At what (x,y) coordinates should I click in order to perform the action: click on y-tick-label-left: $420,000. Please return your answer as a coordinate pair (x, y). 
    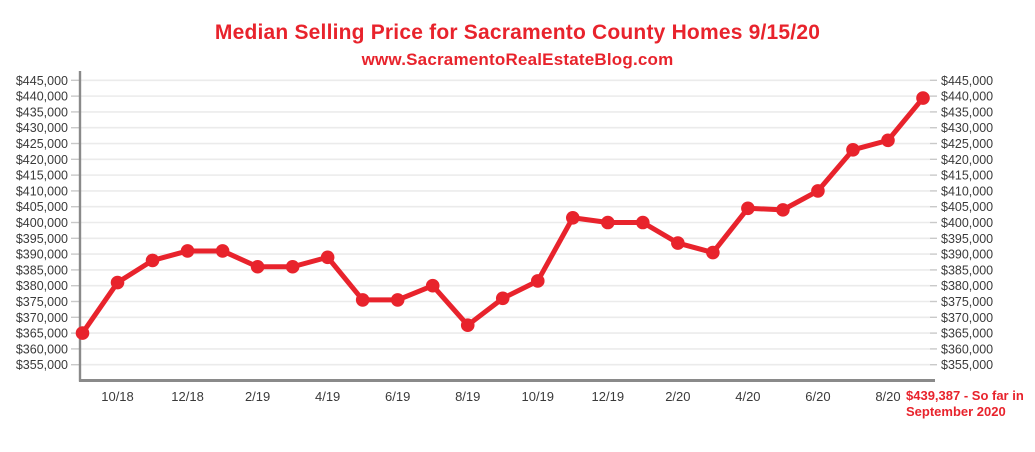
    Looking at the image, I should click on (42, 160).